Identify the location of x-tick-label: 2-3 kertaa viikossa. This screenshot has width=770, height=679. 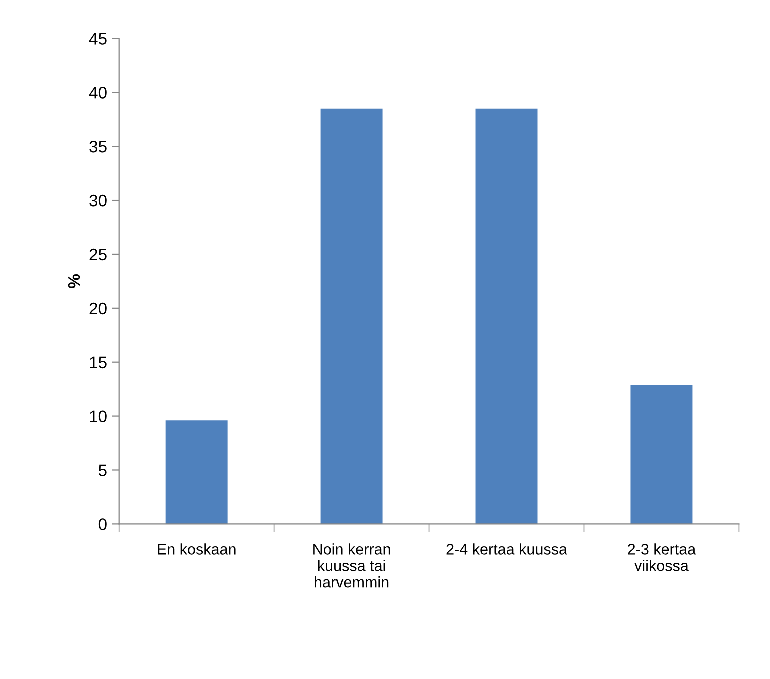
(662, 558).